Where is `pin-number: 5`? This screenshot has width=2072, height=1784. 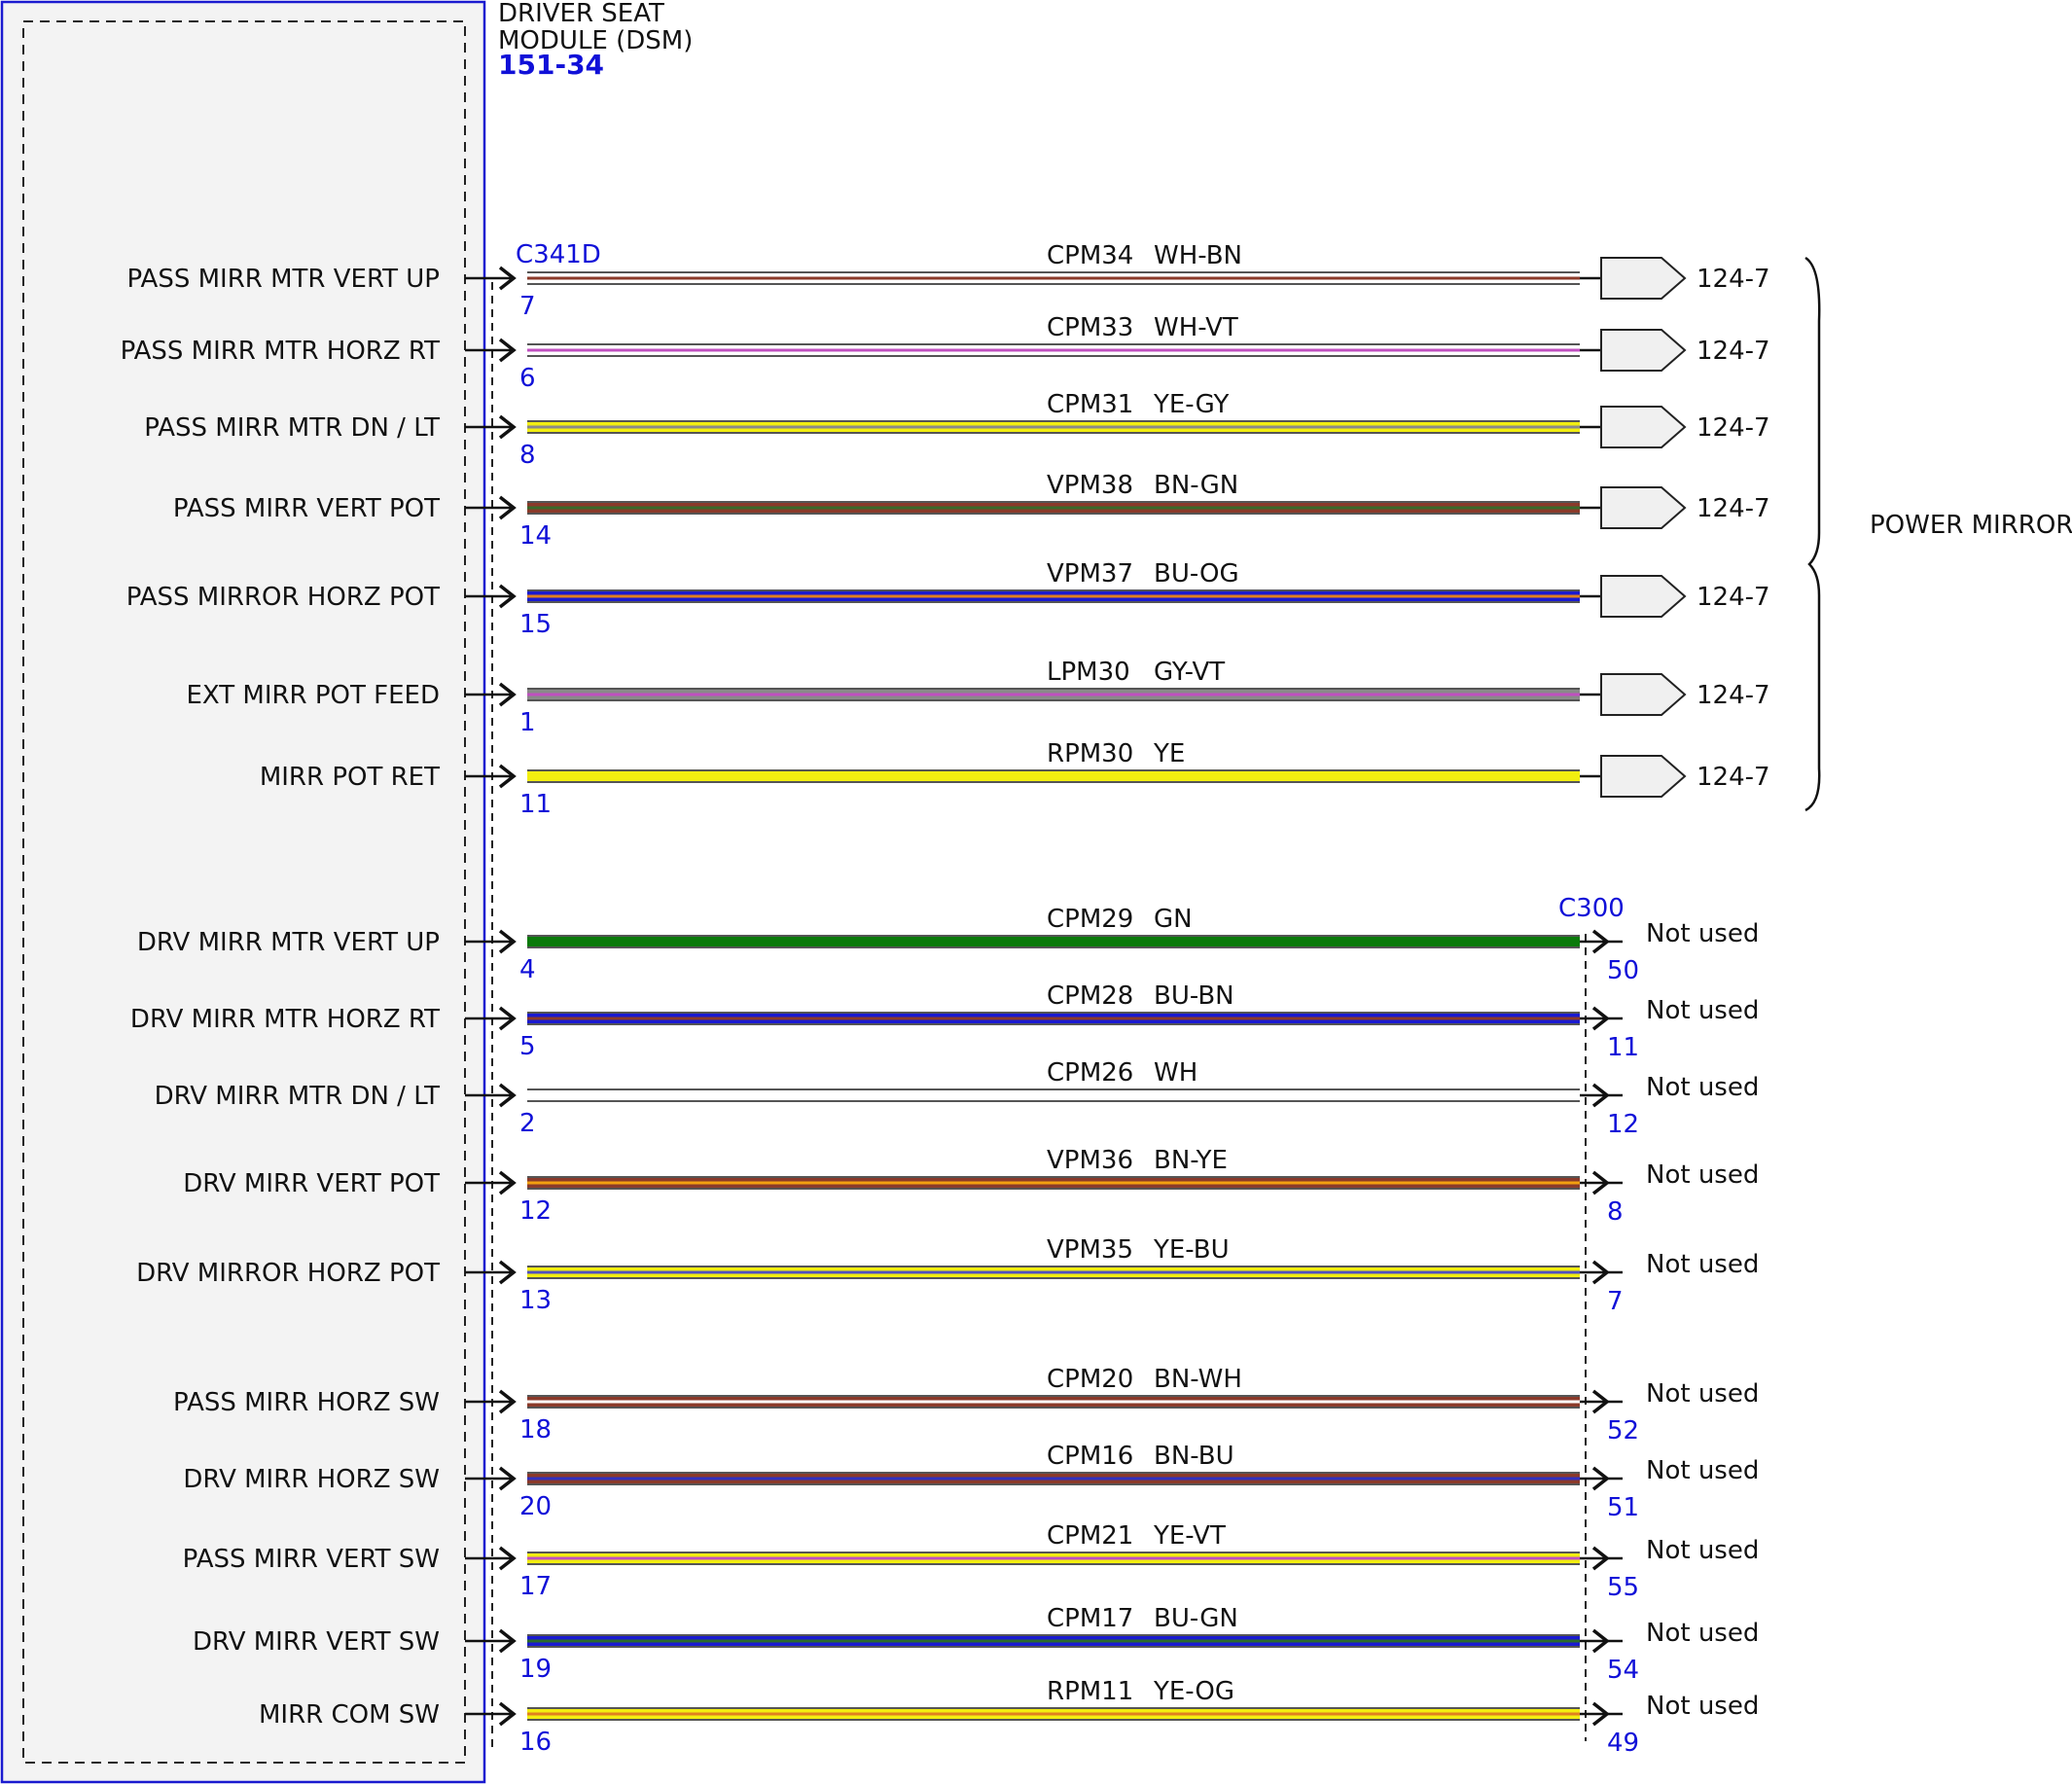
pin-number: 5 is located at coordinates (528, 1046).